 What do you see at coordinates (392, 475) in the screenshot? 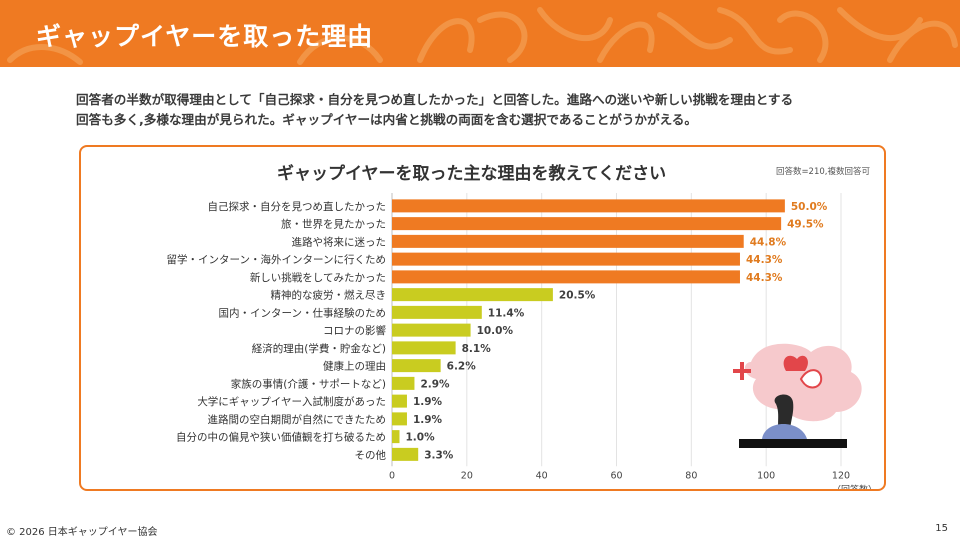
I see `x-tick-label: 0` at bounding box center [392, 475].